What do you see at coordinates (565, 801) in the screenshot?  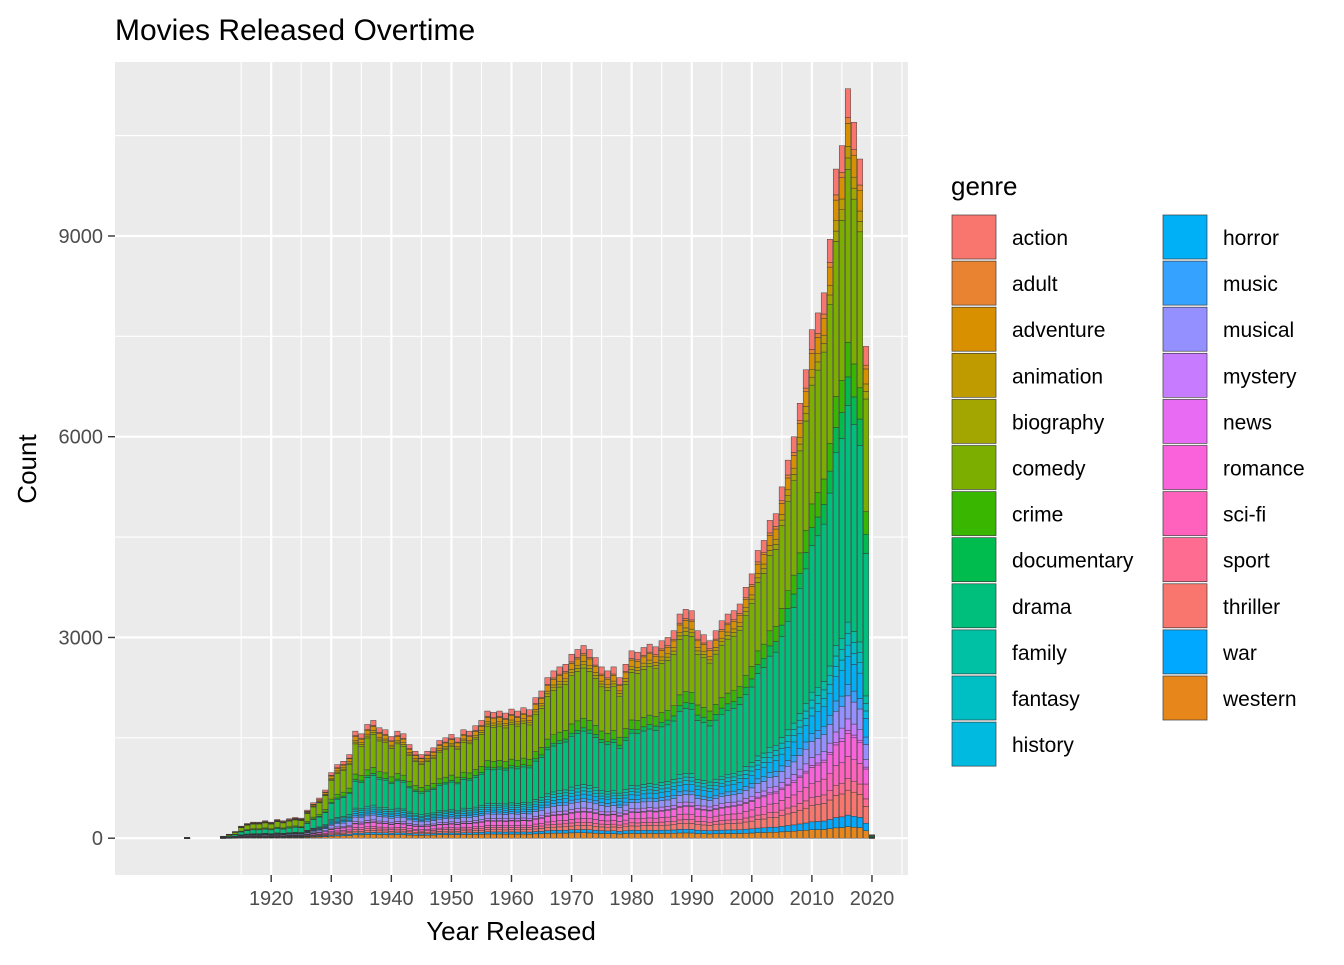 I see `bar-segment-horror-1969` at bounding box center [565, 801].